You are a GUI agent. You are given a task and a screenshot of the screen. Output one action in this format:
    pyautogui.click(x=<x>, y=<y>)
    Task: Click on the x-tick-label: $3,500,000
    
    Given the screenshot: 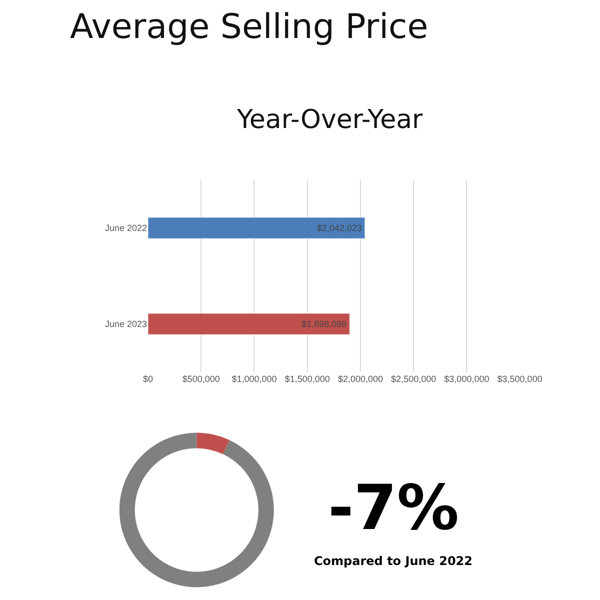 What is the action you would take?
    pyautogui.click(x=519, y=379)
    